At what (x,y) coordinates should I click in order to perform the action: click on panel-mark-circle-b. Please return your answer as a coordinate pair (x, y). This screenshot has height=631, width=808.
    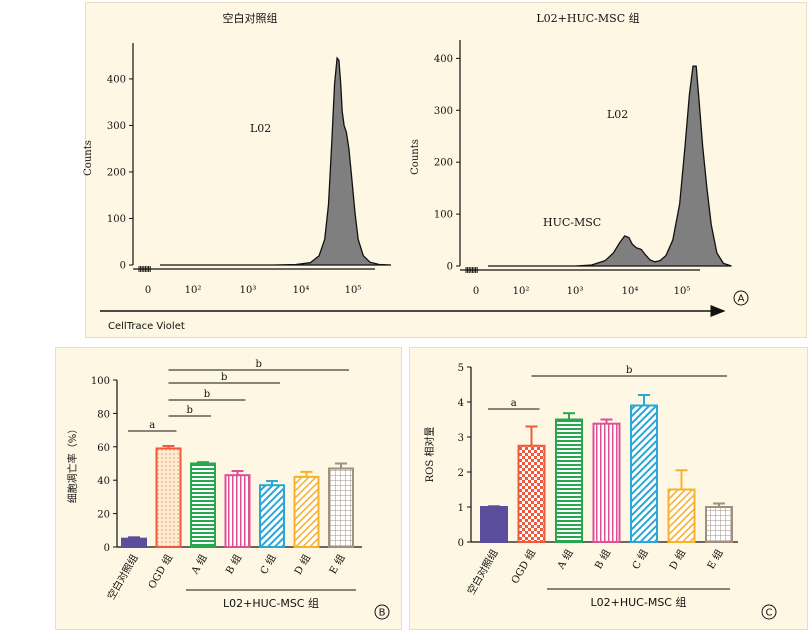
    Looking at the image, I should click on (382, 612).